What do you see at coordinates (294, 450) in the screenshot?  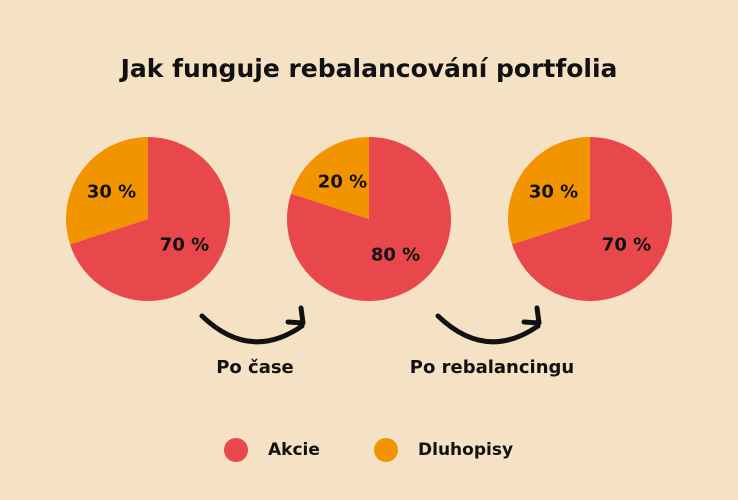 I see `legend-label: Akcie` at bounding box center [294, 450].